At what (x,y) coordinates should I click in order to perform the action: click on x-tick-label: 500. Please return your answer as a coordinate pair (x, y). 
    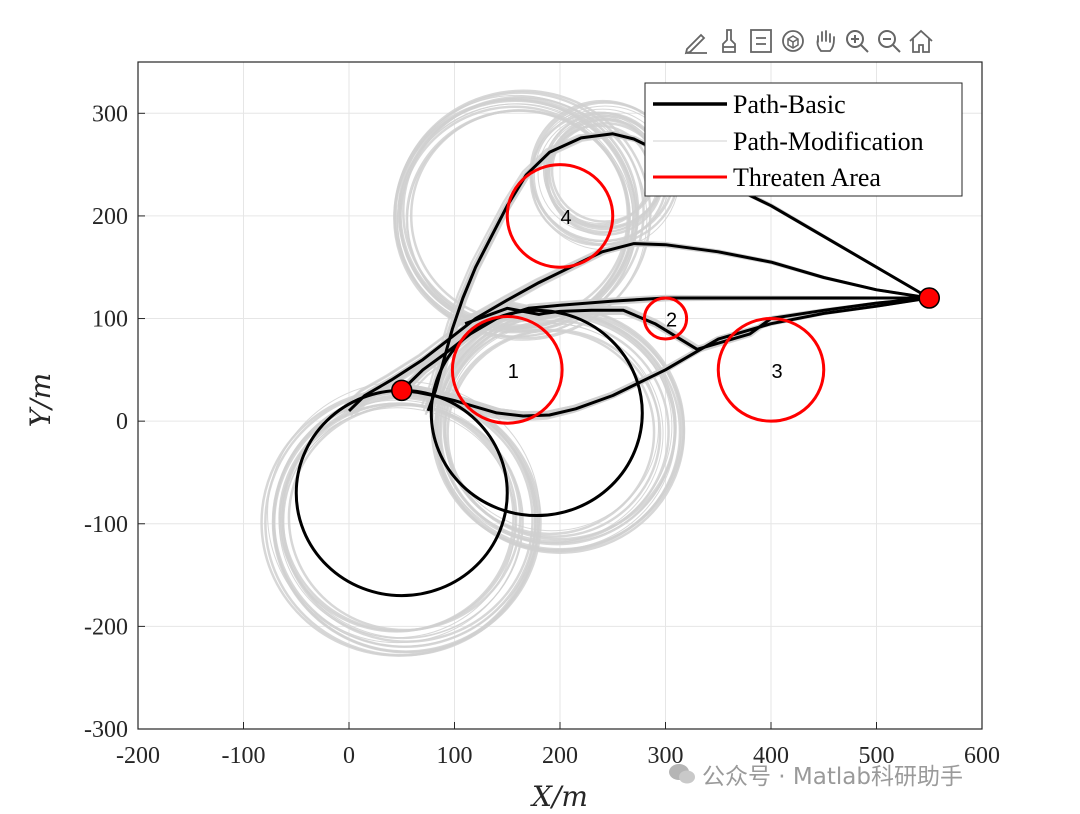
    Looking at the image, I should click on (877, 756).